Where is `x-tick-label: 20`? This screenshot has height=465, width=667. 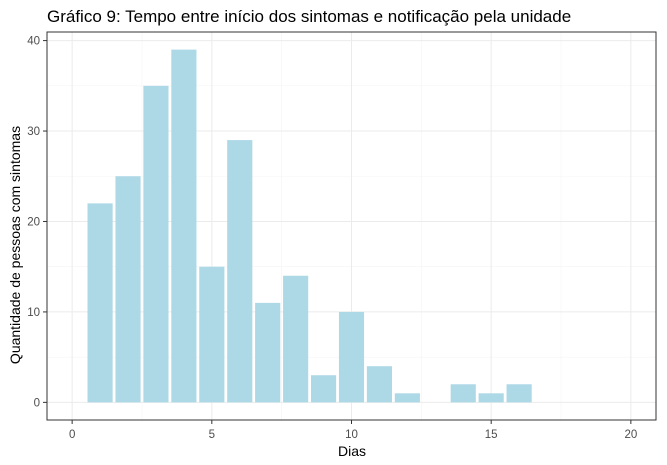 x-tick-label: 20 is located at coordinates (630, 435).